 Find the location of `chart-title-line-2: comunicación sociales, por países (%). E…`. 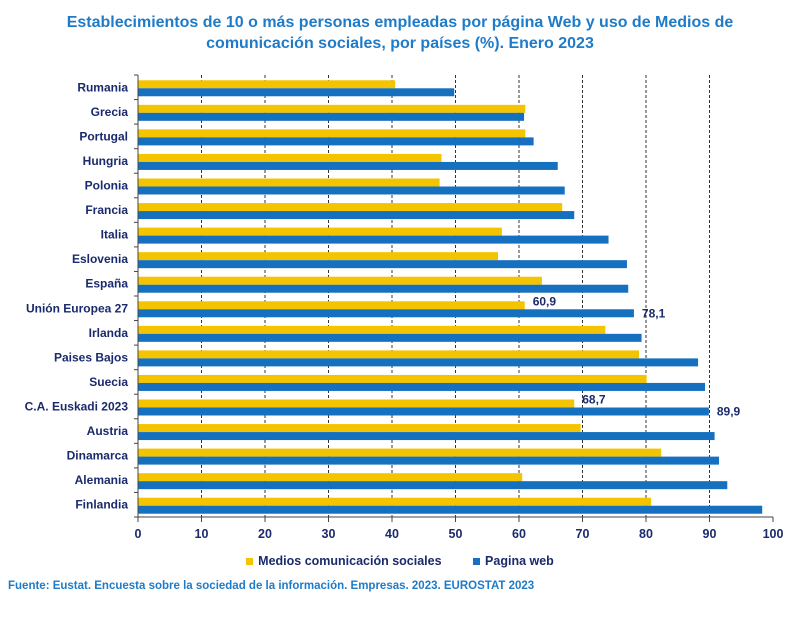

chart-title-line-2: comunicación sociales, por países (%). E… is located at coordinates (400, 43).